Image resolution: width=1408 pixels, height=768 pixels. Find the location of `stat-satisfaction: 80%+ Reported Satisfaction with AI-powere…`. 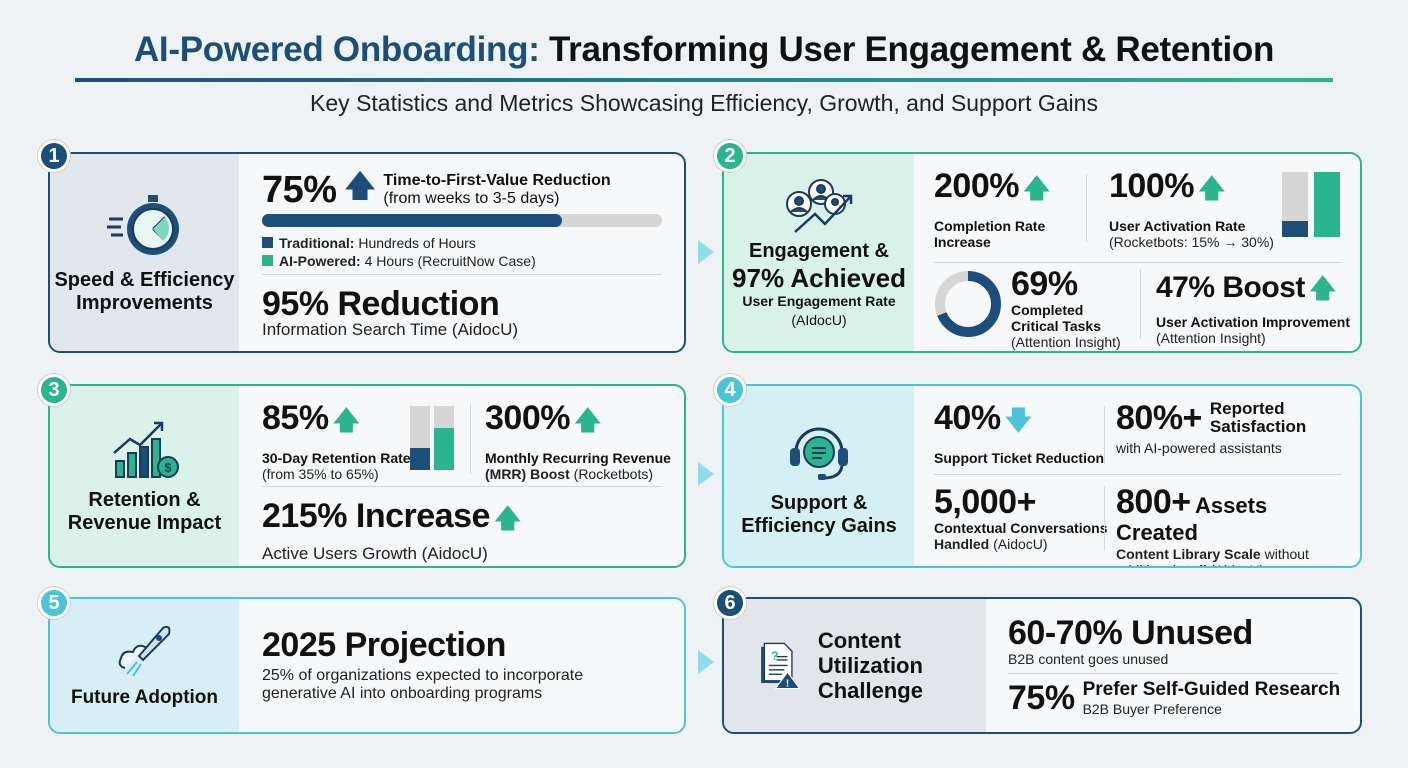

stat-satisfaction: 80%+ Reported Satisfaction with AI-powere… is located at coordinates (1211, 428).